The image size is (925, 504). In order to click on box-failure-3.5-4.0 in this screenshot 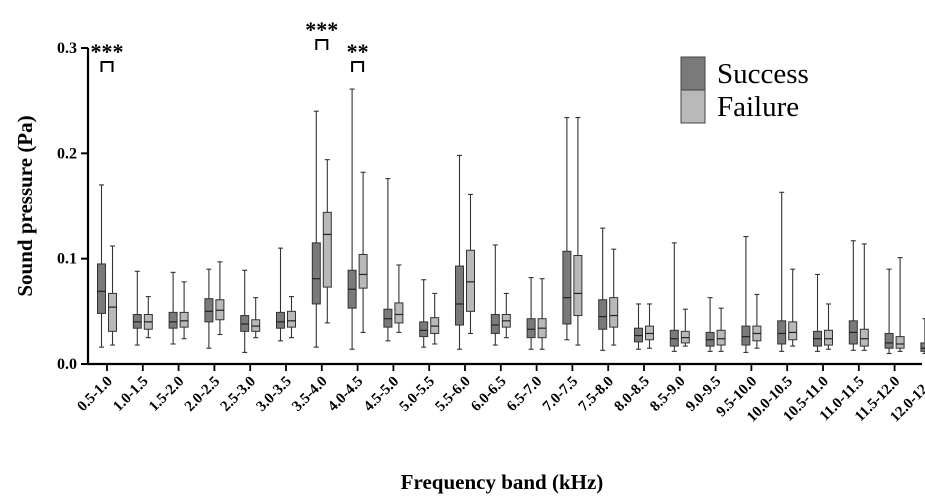, I will do `click(327, 241)`.